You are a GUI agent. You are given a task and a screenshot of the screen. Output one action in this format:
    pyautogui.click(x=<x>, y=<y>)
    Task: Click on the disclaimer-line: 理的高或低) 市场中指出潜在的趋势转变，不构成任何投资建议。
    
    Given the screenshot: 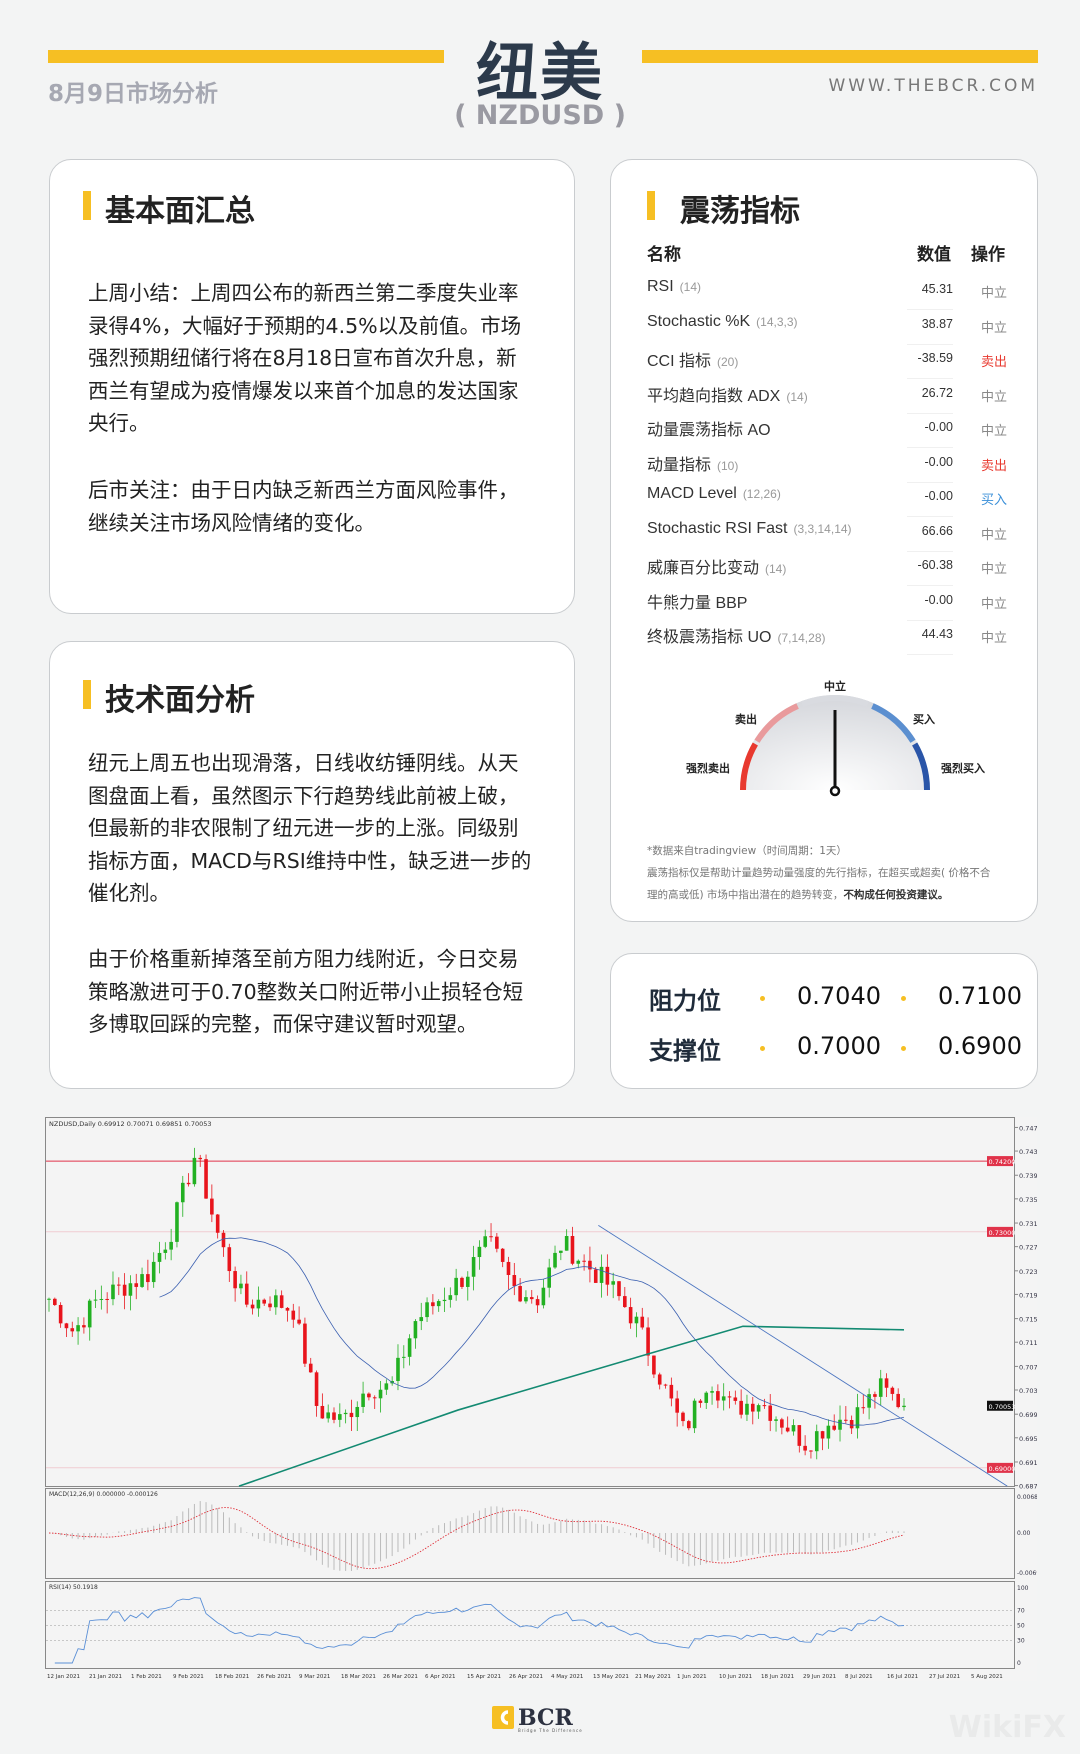 What is the action you would take?
    pyautogui.click(x=797, y=894)
    